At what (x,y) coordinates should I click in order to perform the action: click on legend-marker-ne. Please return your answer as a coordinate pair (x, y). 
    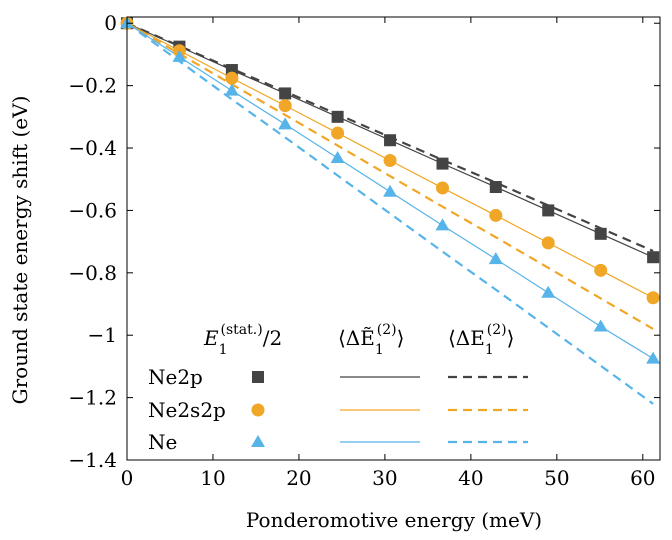
    Looking at the image, I should click on (258, 441).